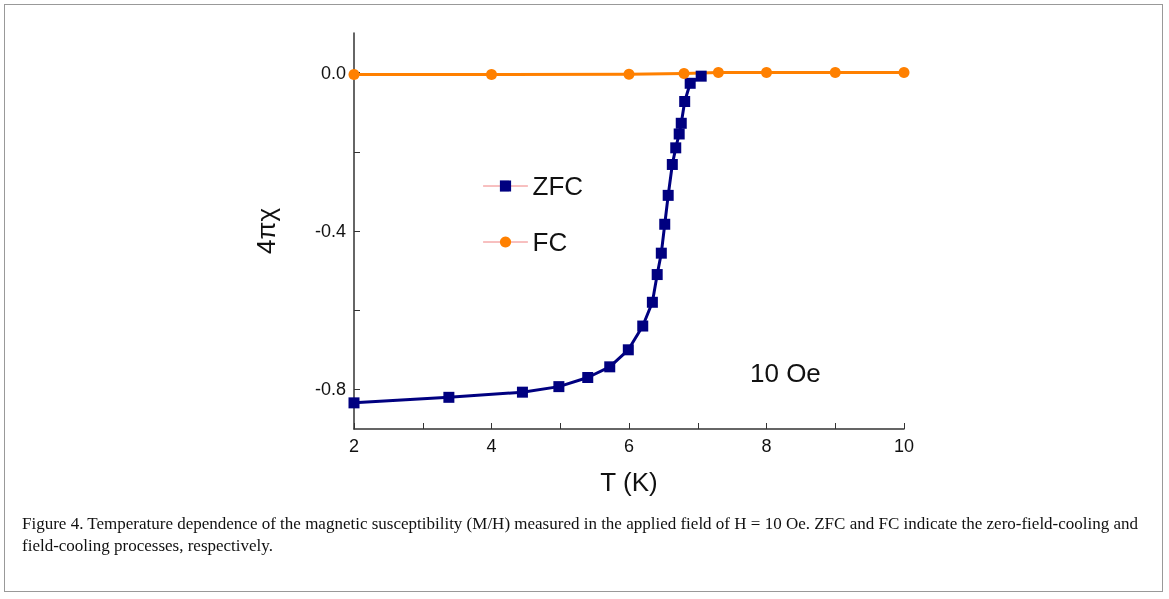 This screenshot has width=1169, height=599. Describe the element at coordinates (558, 186) in the screenshot. I see `legend-label: ZFC` at that location.